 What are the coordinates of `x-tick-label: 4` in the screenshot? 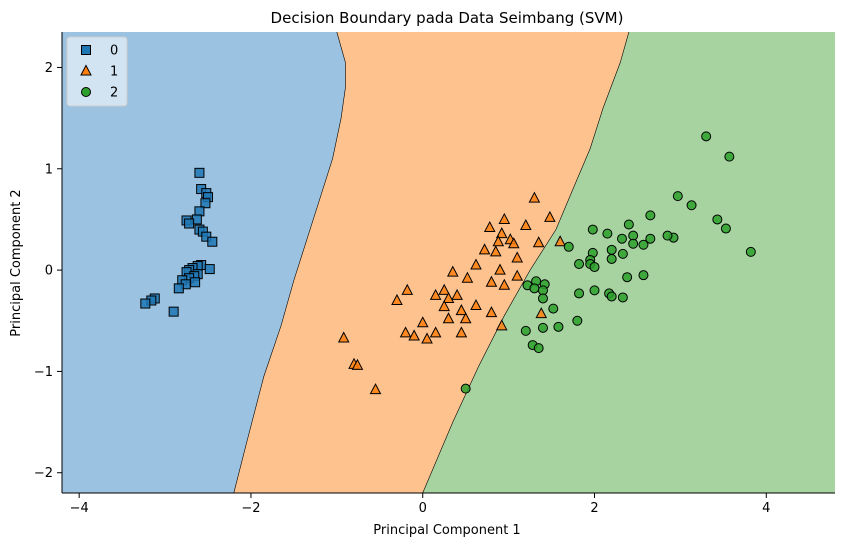 It's located at (766, 508).